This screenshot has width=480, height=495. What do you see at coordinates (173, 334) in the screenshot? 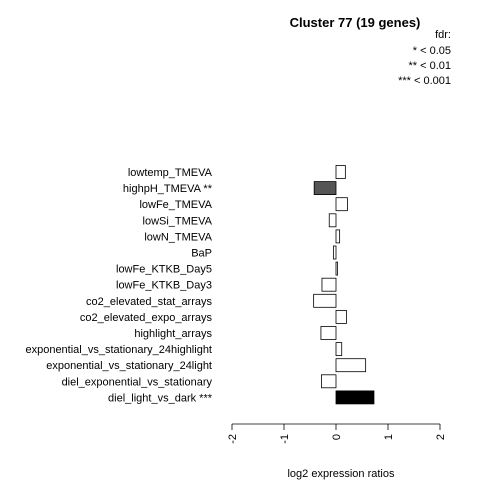
I see `category-label-11: highlight_arrays` at bounding box center [173, 334].